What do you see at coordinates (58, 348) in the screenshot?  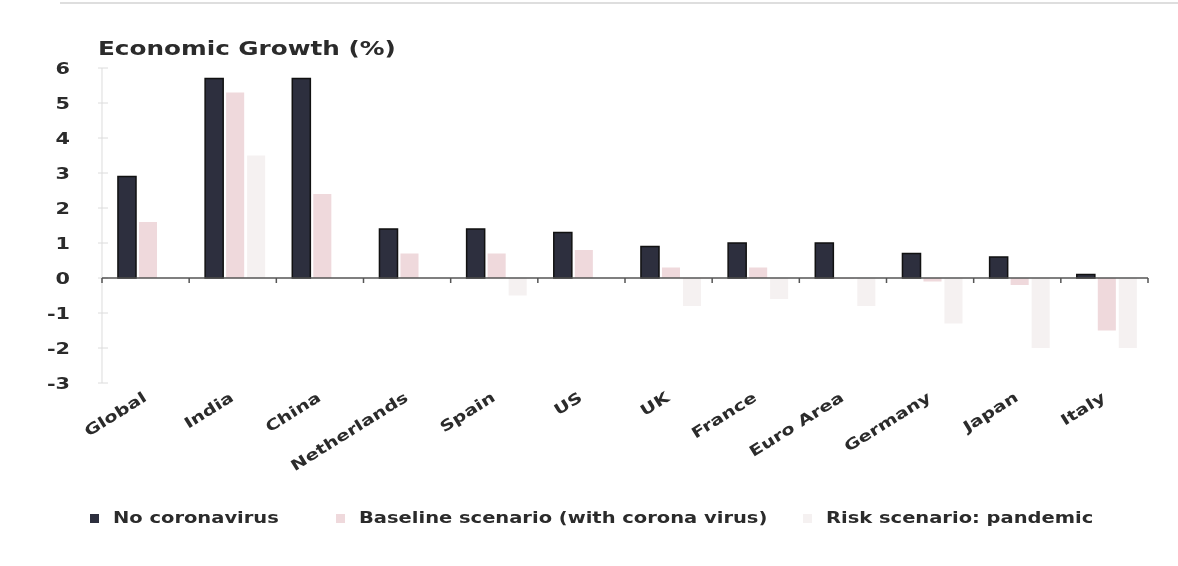 I see `y-tick-label: -2` at bounding box center [58, 348].